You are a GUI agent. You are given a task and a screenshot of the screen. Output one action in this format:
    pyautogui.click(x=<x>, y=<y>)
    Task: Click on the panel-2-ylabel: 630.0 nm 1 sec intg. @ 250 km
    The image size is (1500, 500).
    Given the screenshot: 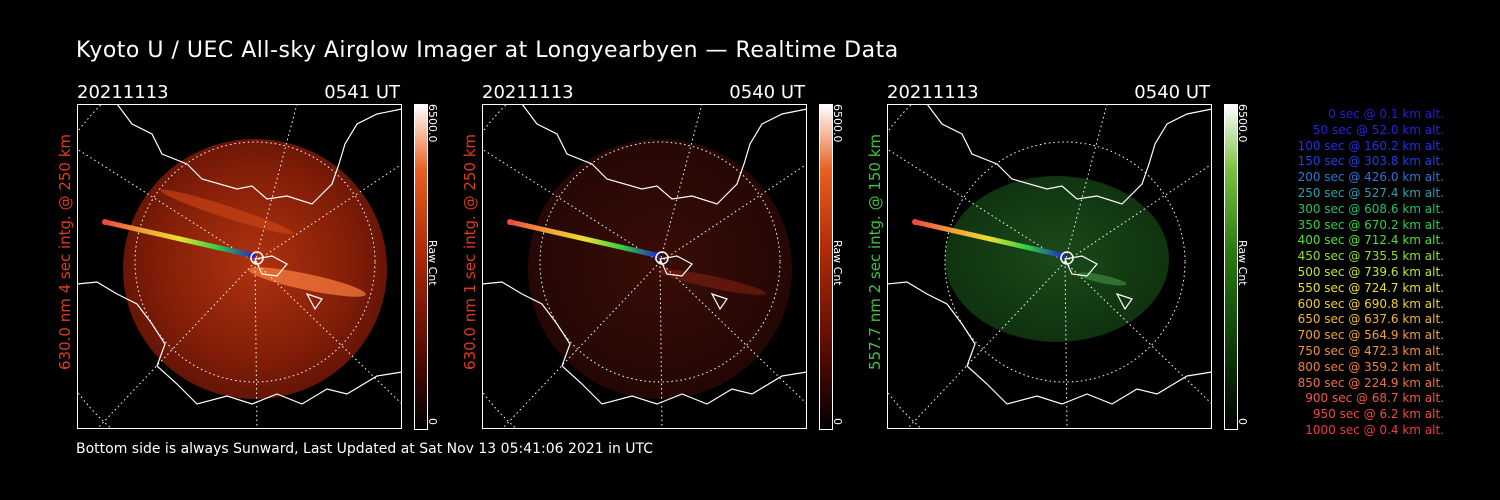 What is the action you would take?
    pyautogui.click(x=470, y=251)
    